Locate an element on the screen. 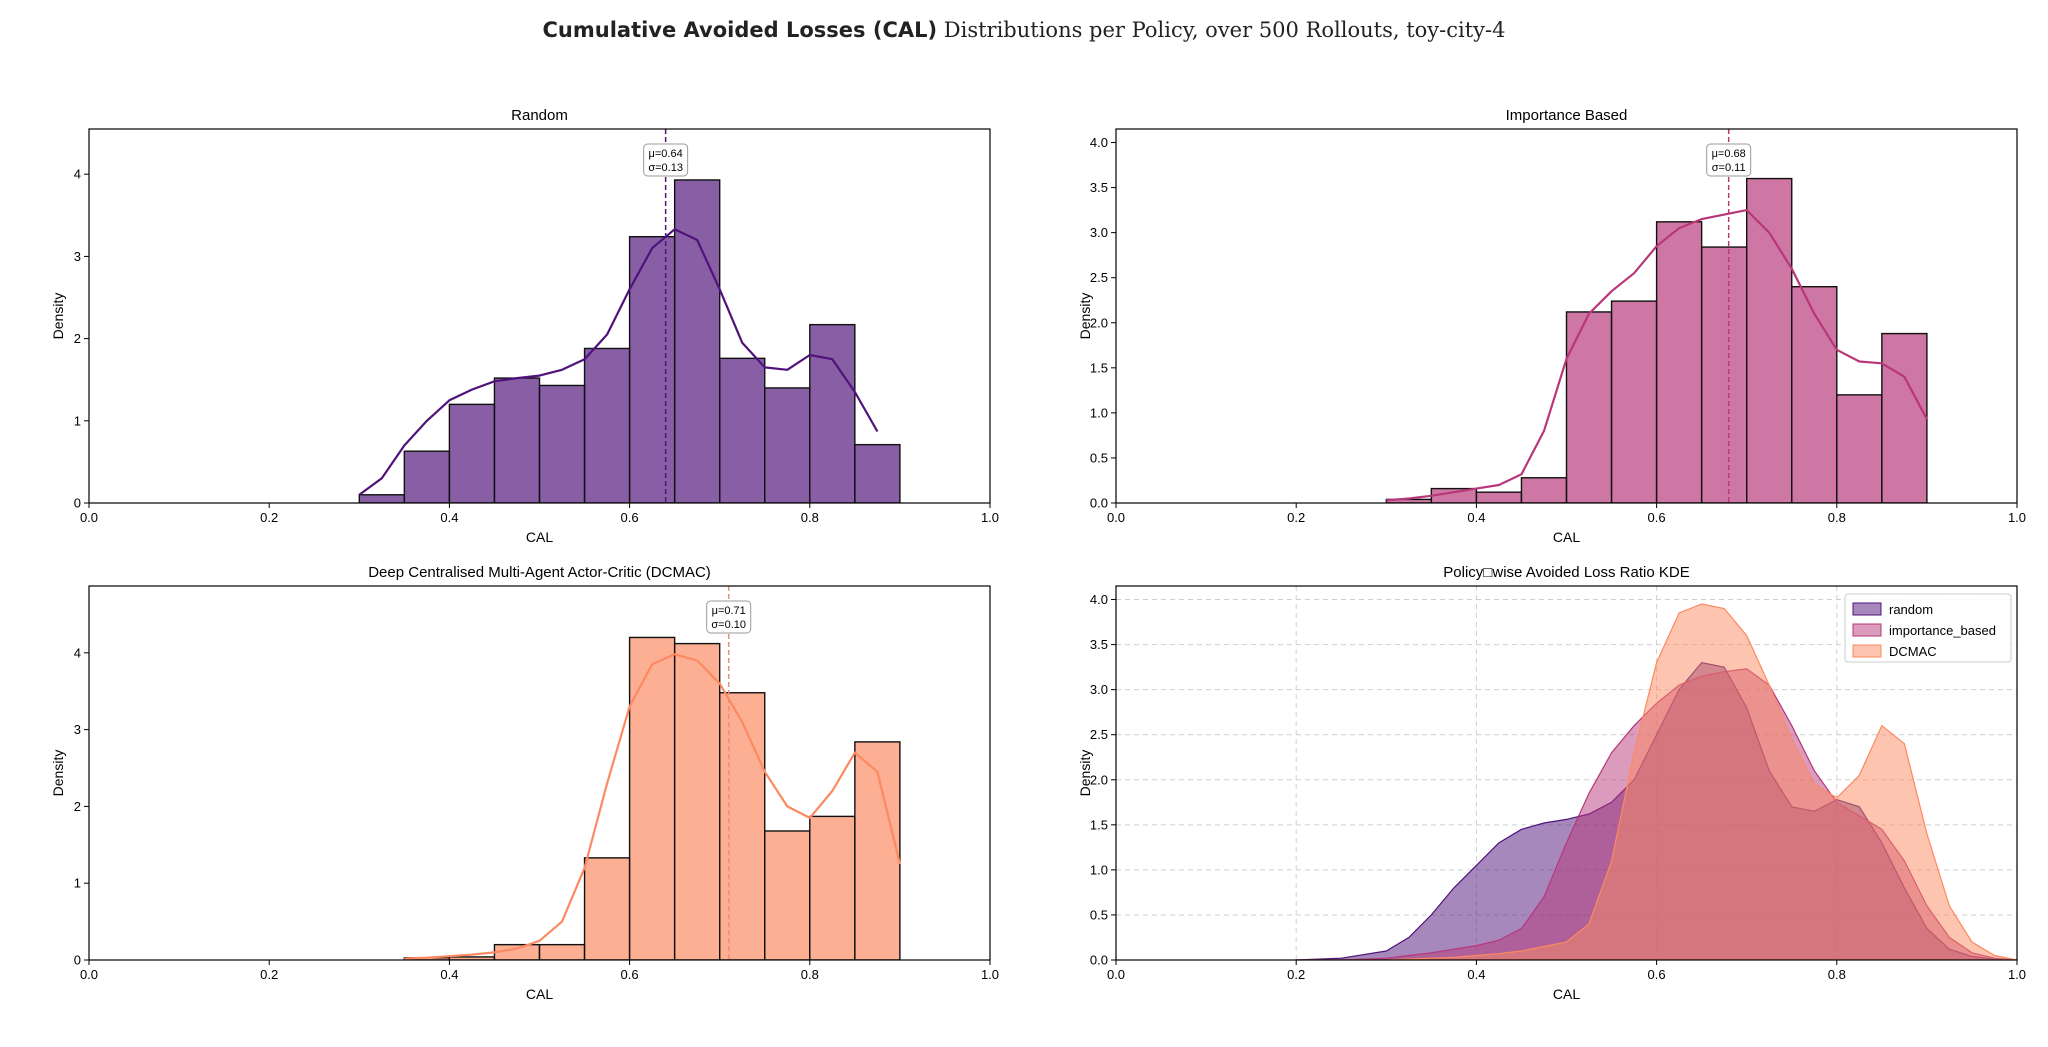 This screenshot has width=2048, height=1047. stats-annotation-mean: μ=0.64 is located at coordinates (666, 154).